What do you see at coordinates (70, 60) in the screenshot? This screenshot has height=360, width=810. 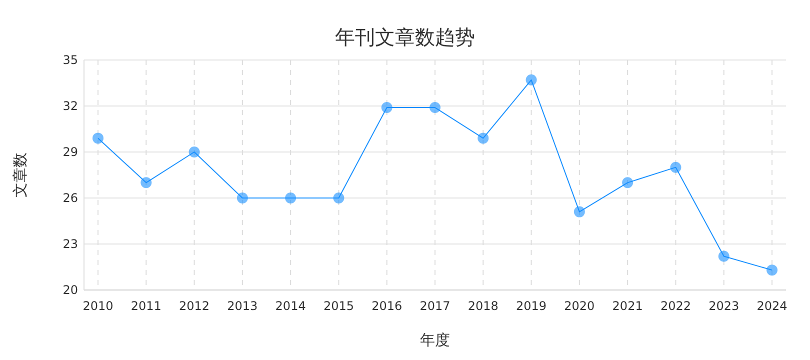 I see `y-tick-label: 35` at bounding box center [70, 60].